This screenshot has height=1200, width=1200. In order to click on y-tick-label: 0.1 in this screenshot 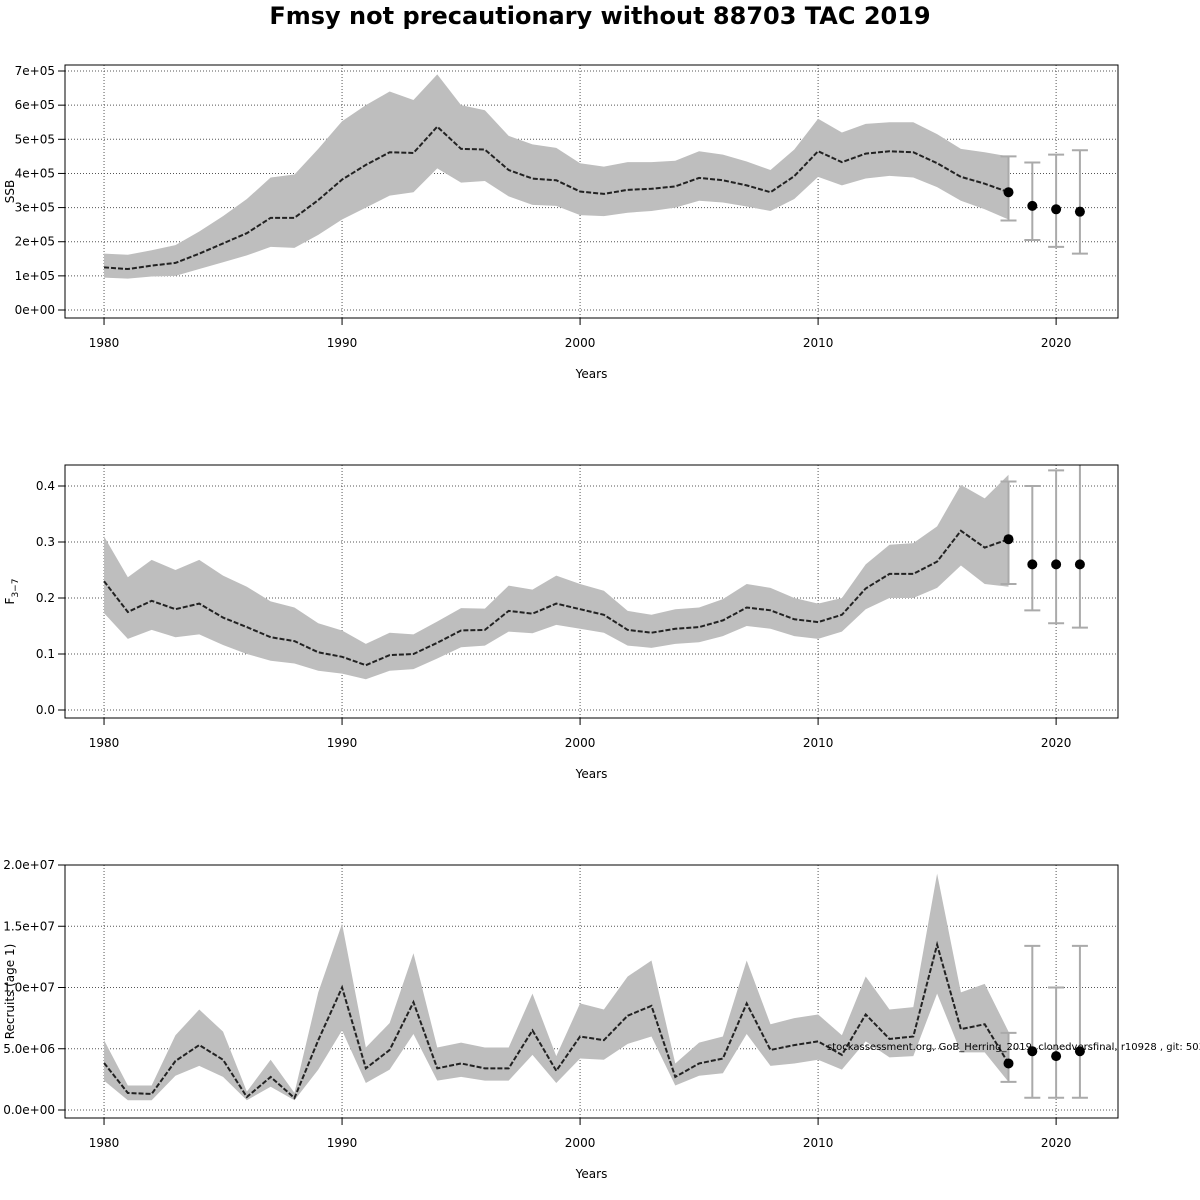, I will do `click(45, 654)`.